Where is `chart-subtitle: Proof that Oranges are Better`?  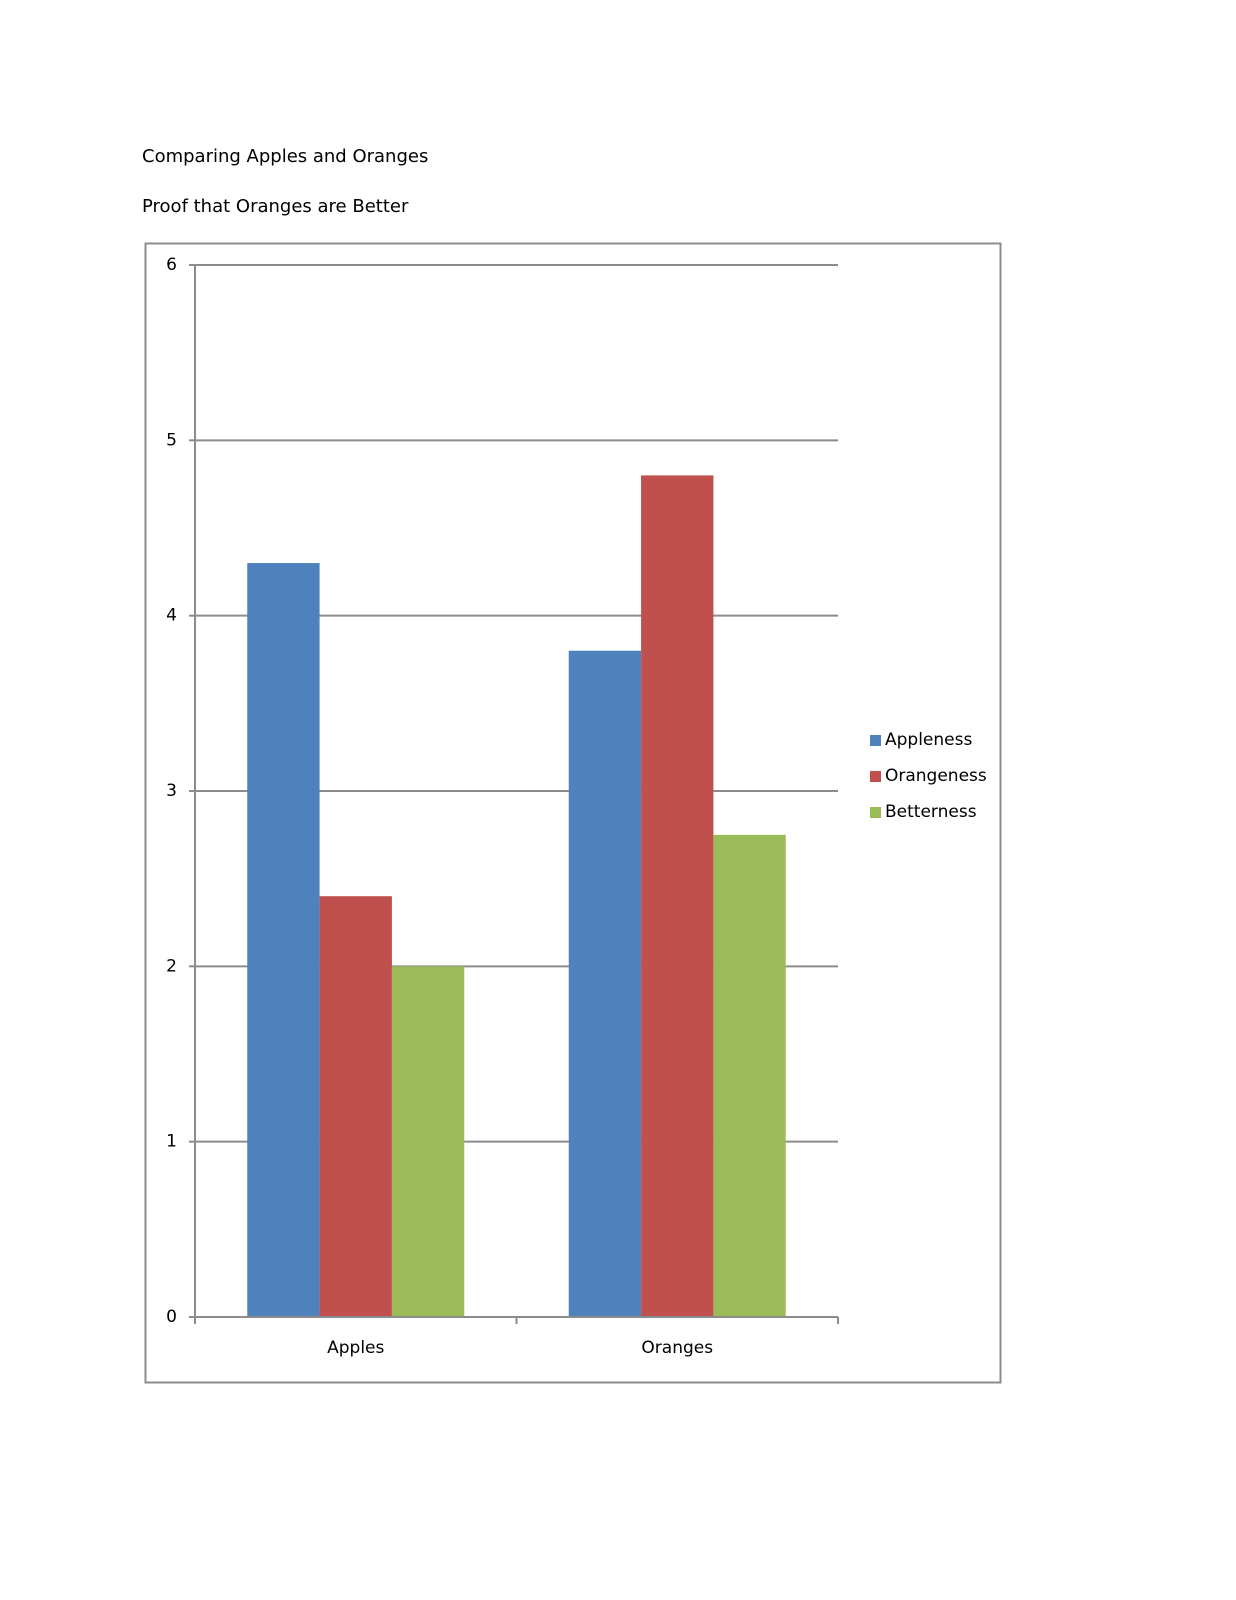
chart-subtitle: Proof that Oranges are Better is located at coordinates (275, 206).